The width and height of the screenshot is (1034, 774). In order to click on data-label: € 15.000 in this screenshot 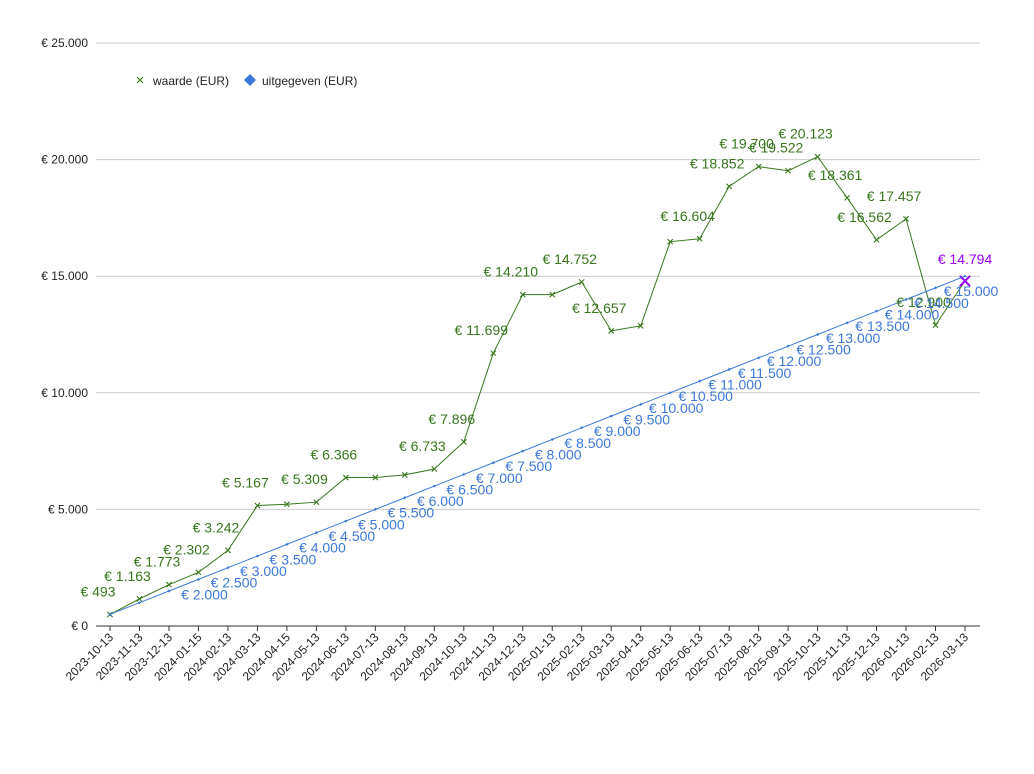, I will do `click(971, 291)`.